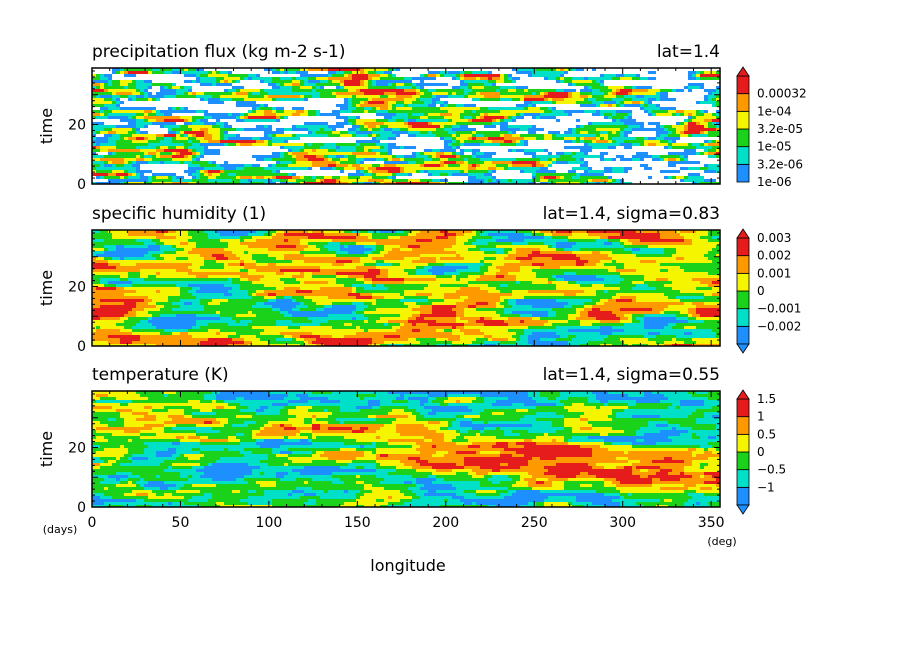  I want to click on panel-title: specific humidity (1), so click(179, 214).